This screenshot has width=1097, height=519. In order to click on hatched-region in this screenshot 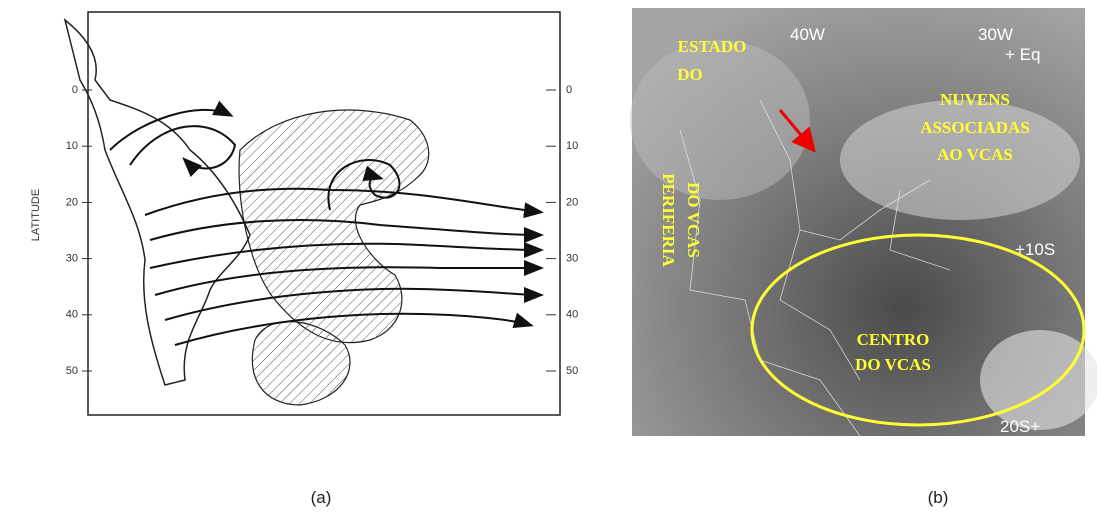, I will do `click(301, 363)`.